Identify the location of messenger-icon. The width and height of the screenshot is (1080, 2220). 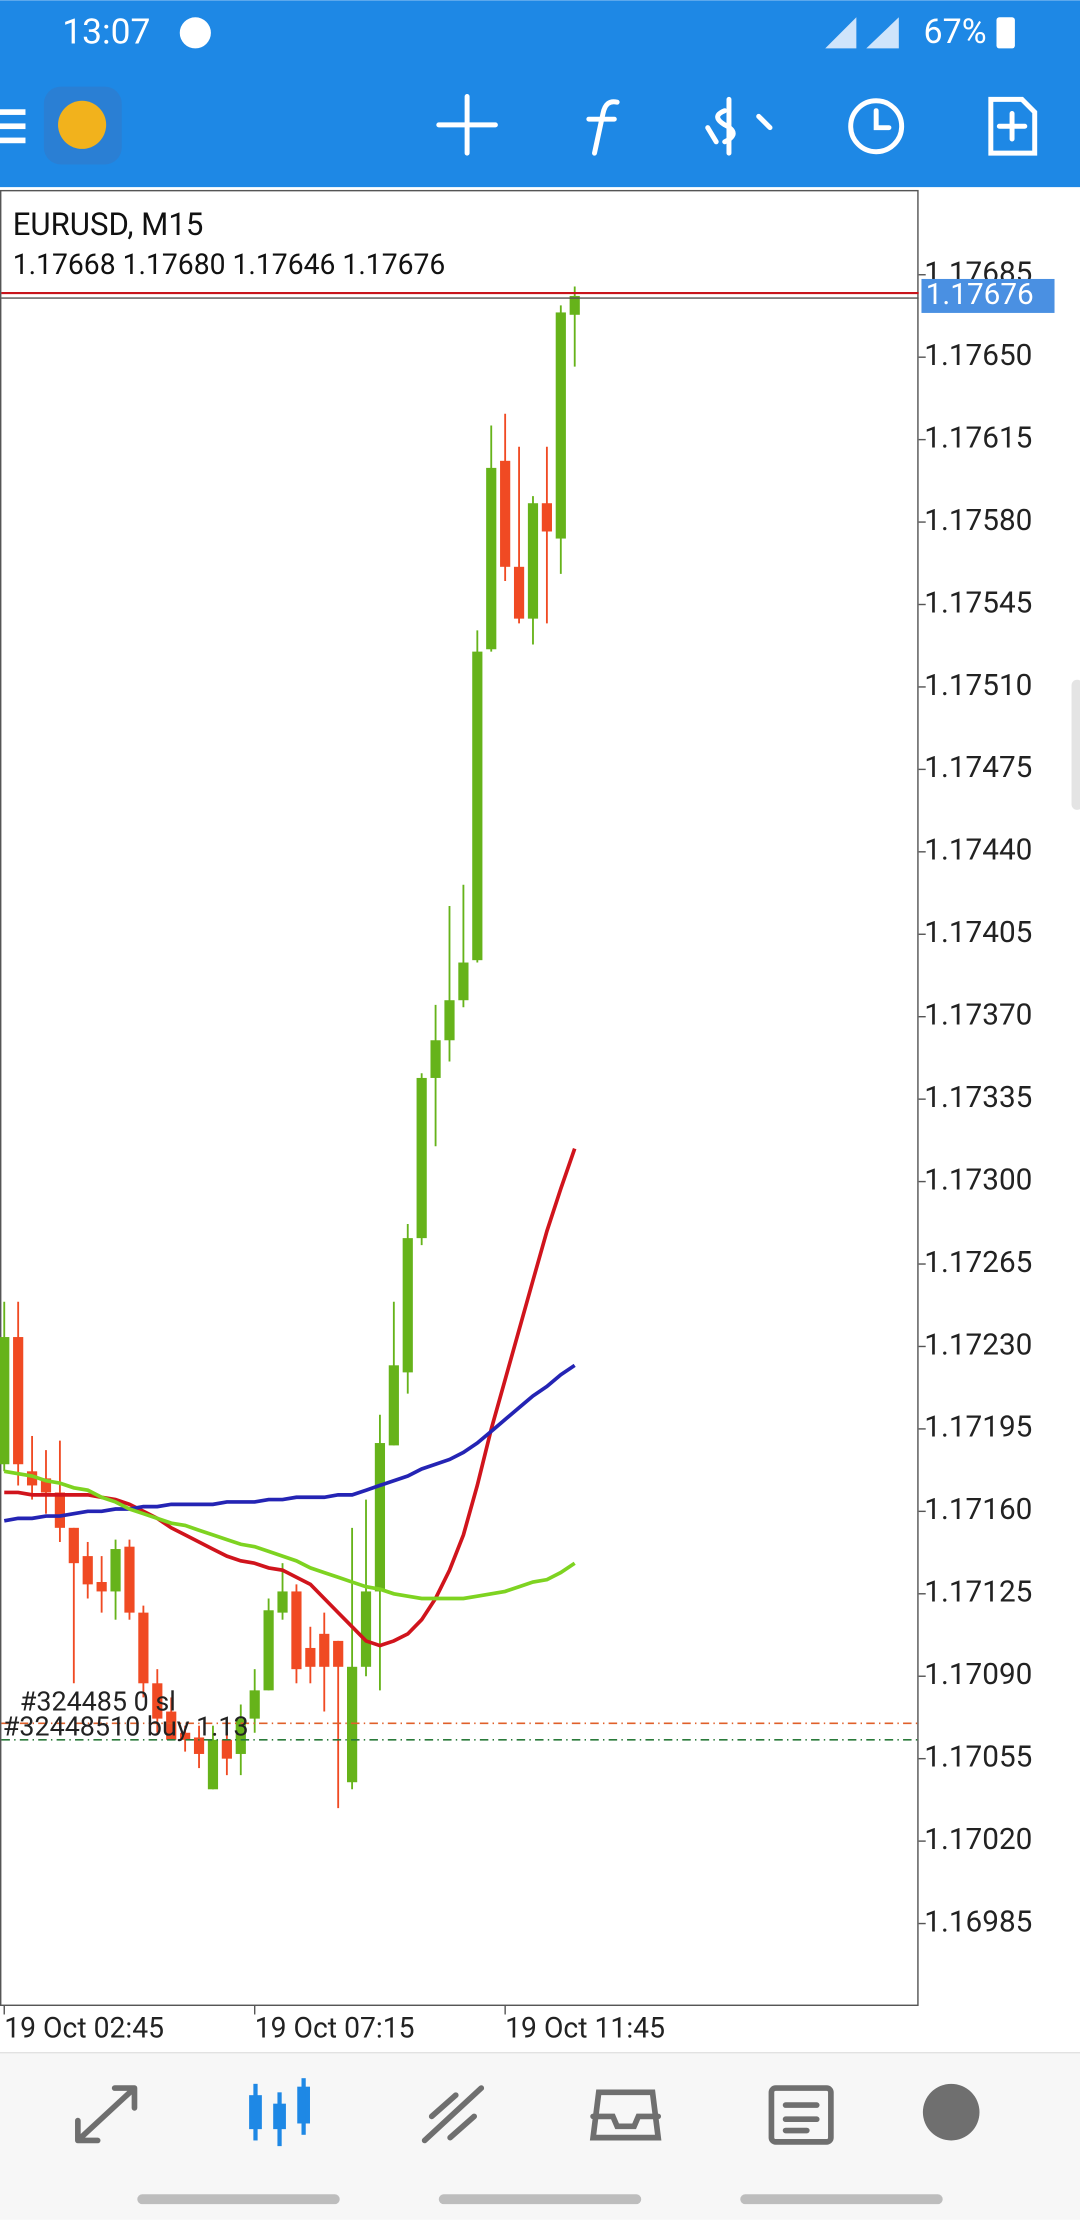
(195, 33).